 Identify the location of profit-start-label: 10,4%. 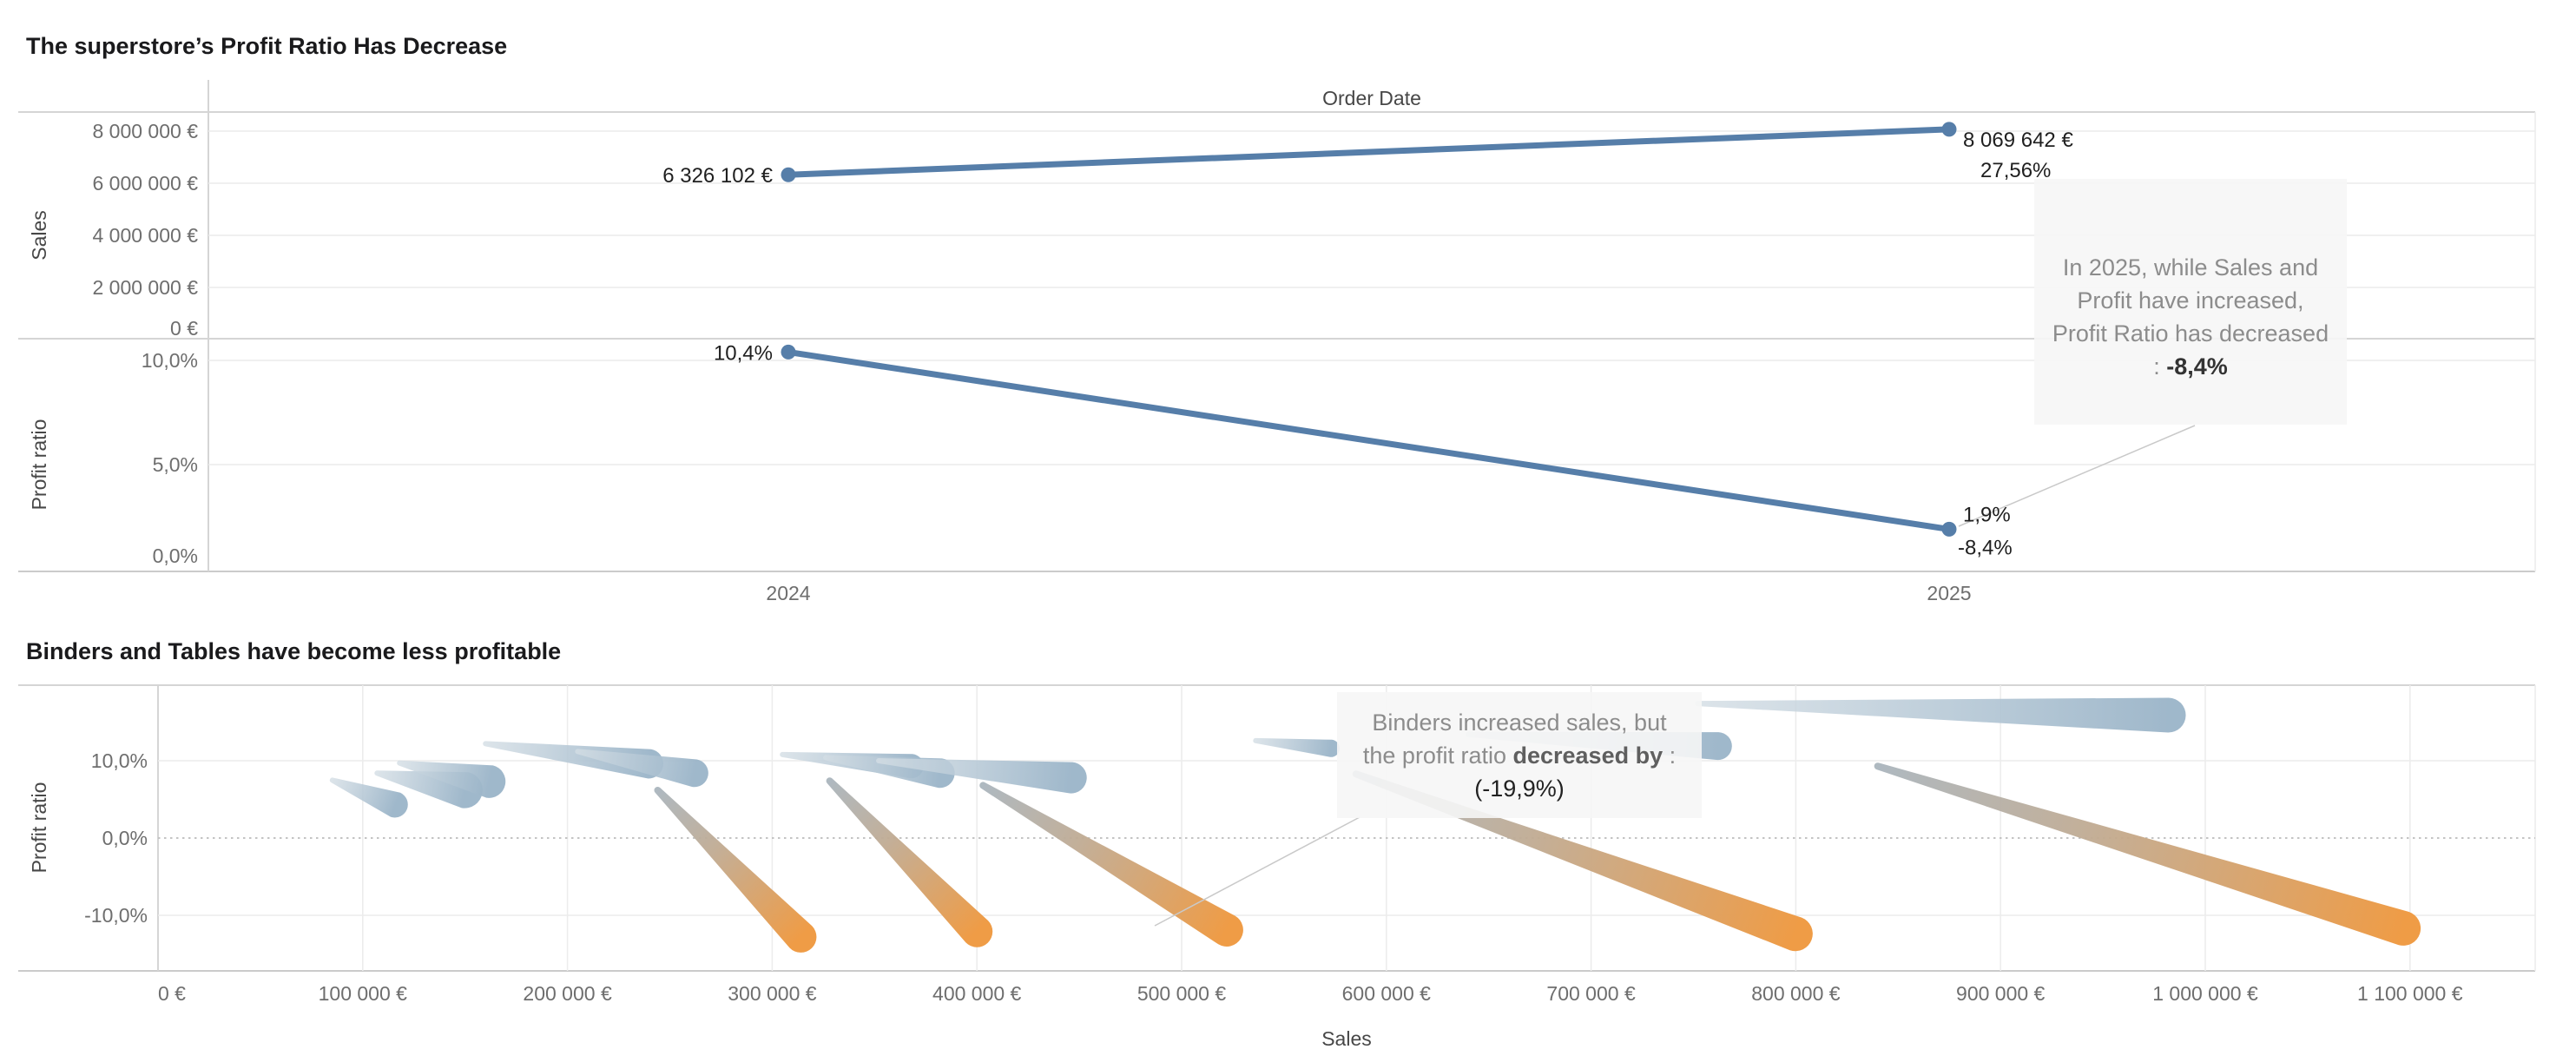
(743, 353).